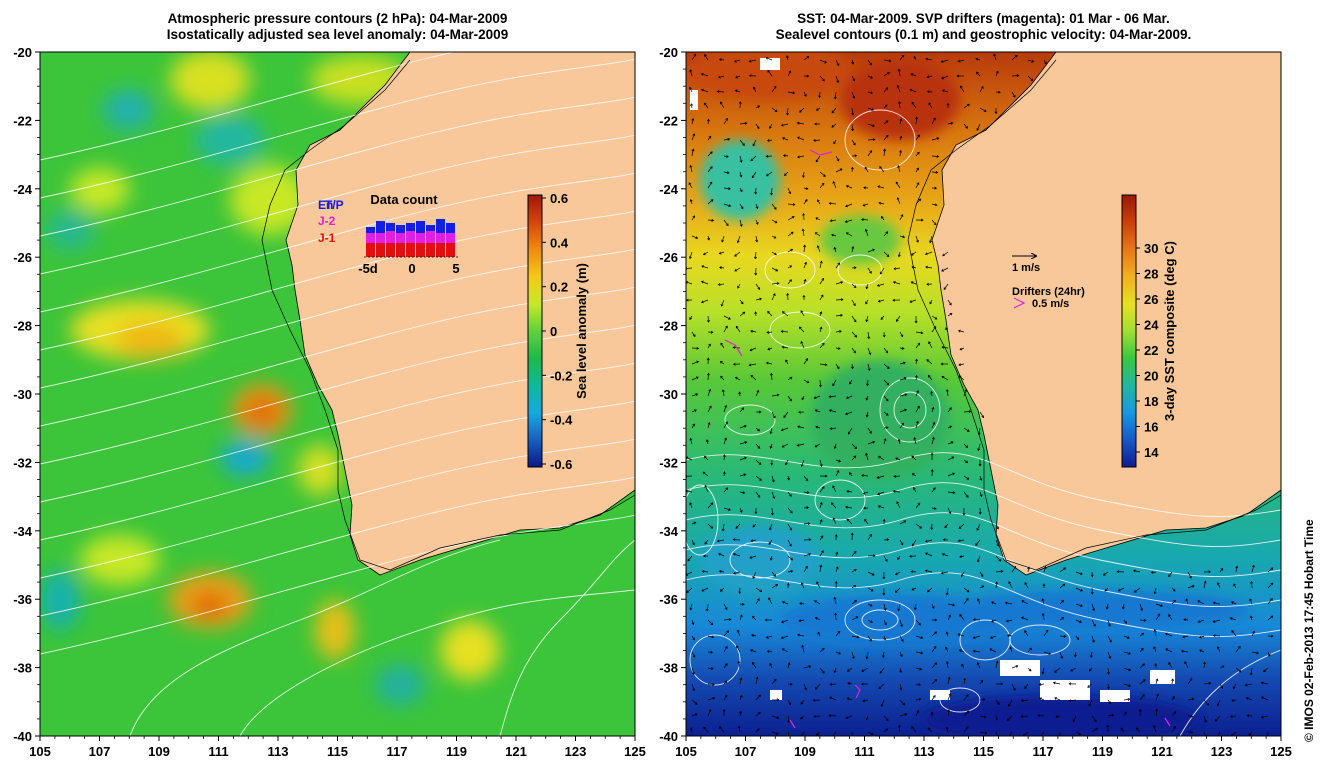 The width and height of the screenshot is (1320, 780). Describe the element at coordinates (559, 287) in the screenshot. I see `colorbar-tick-label: 0.2` at that location.